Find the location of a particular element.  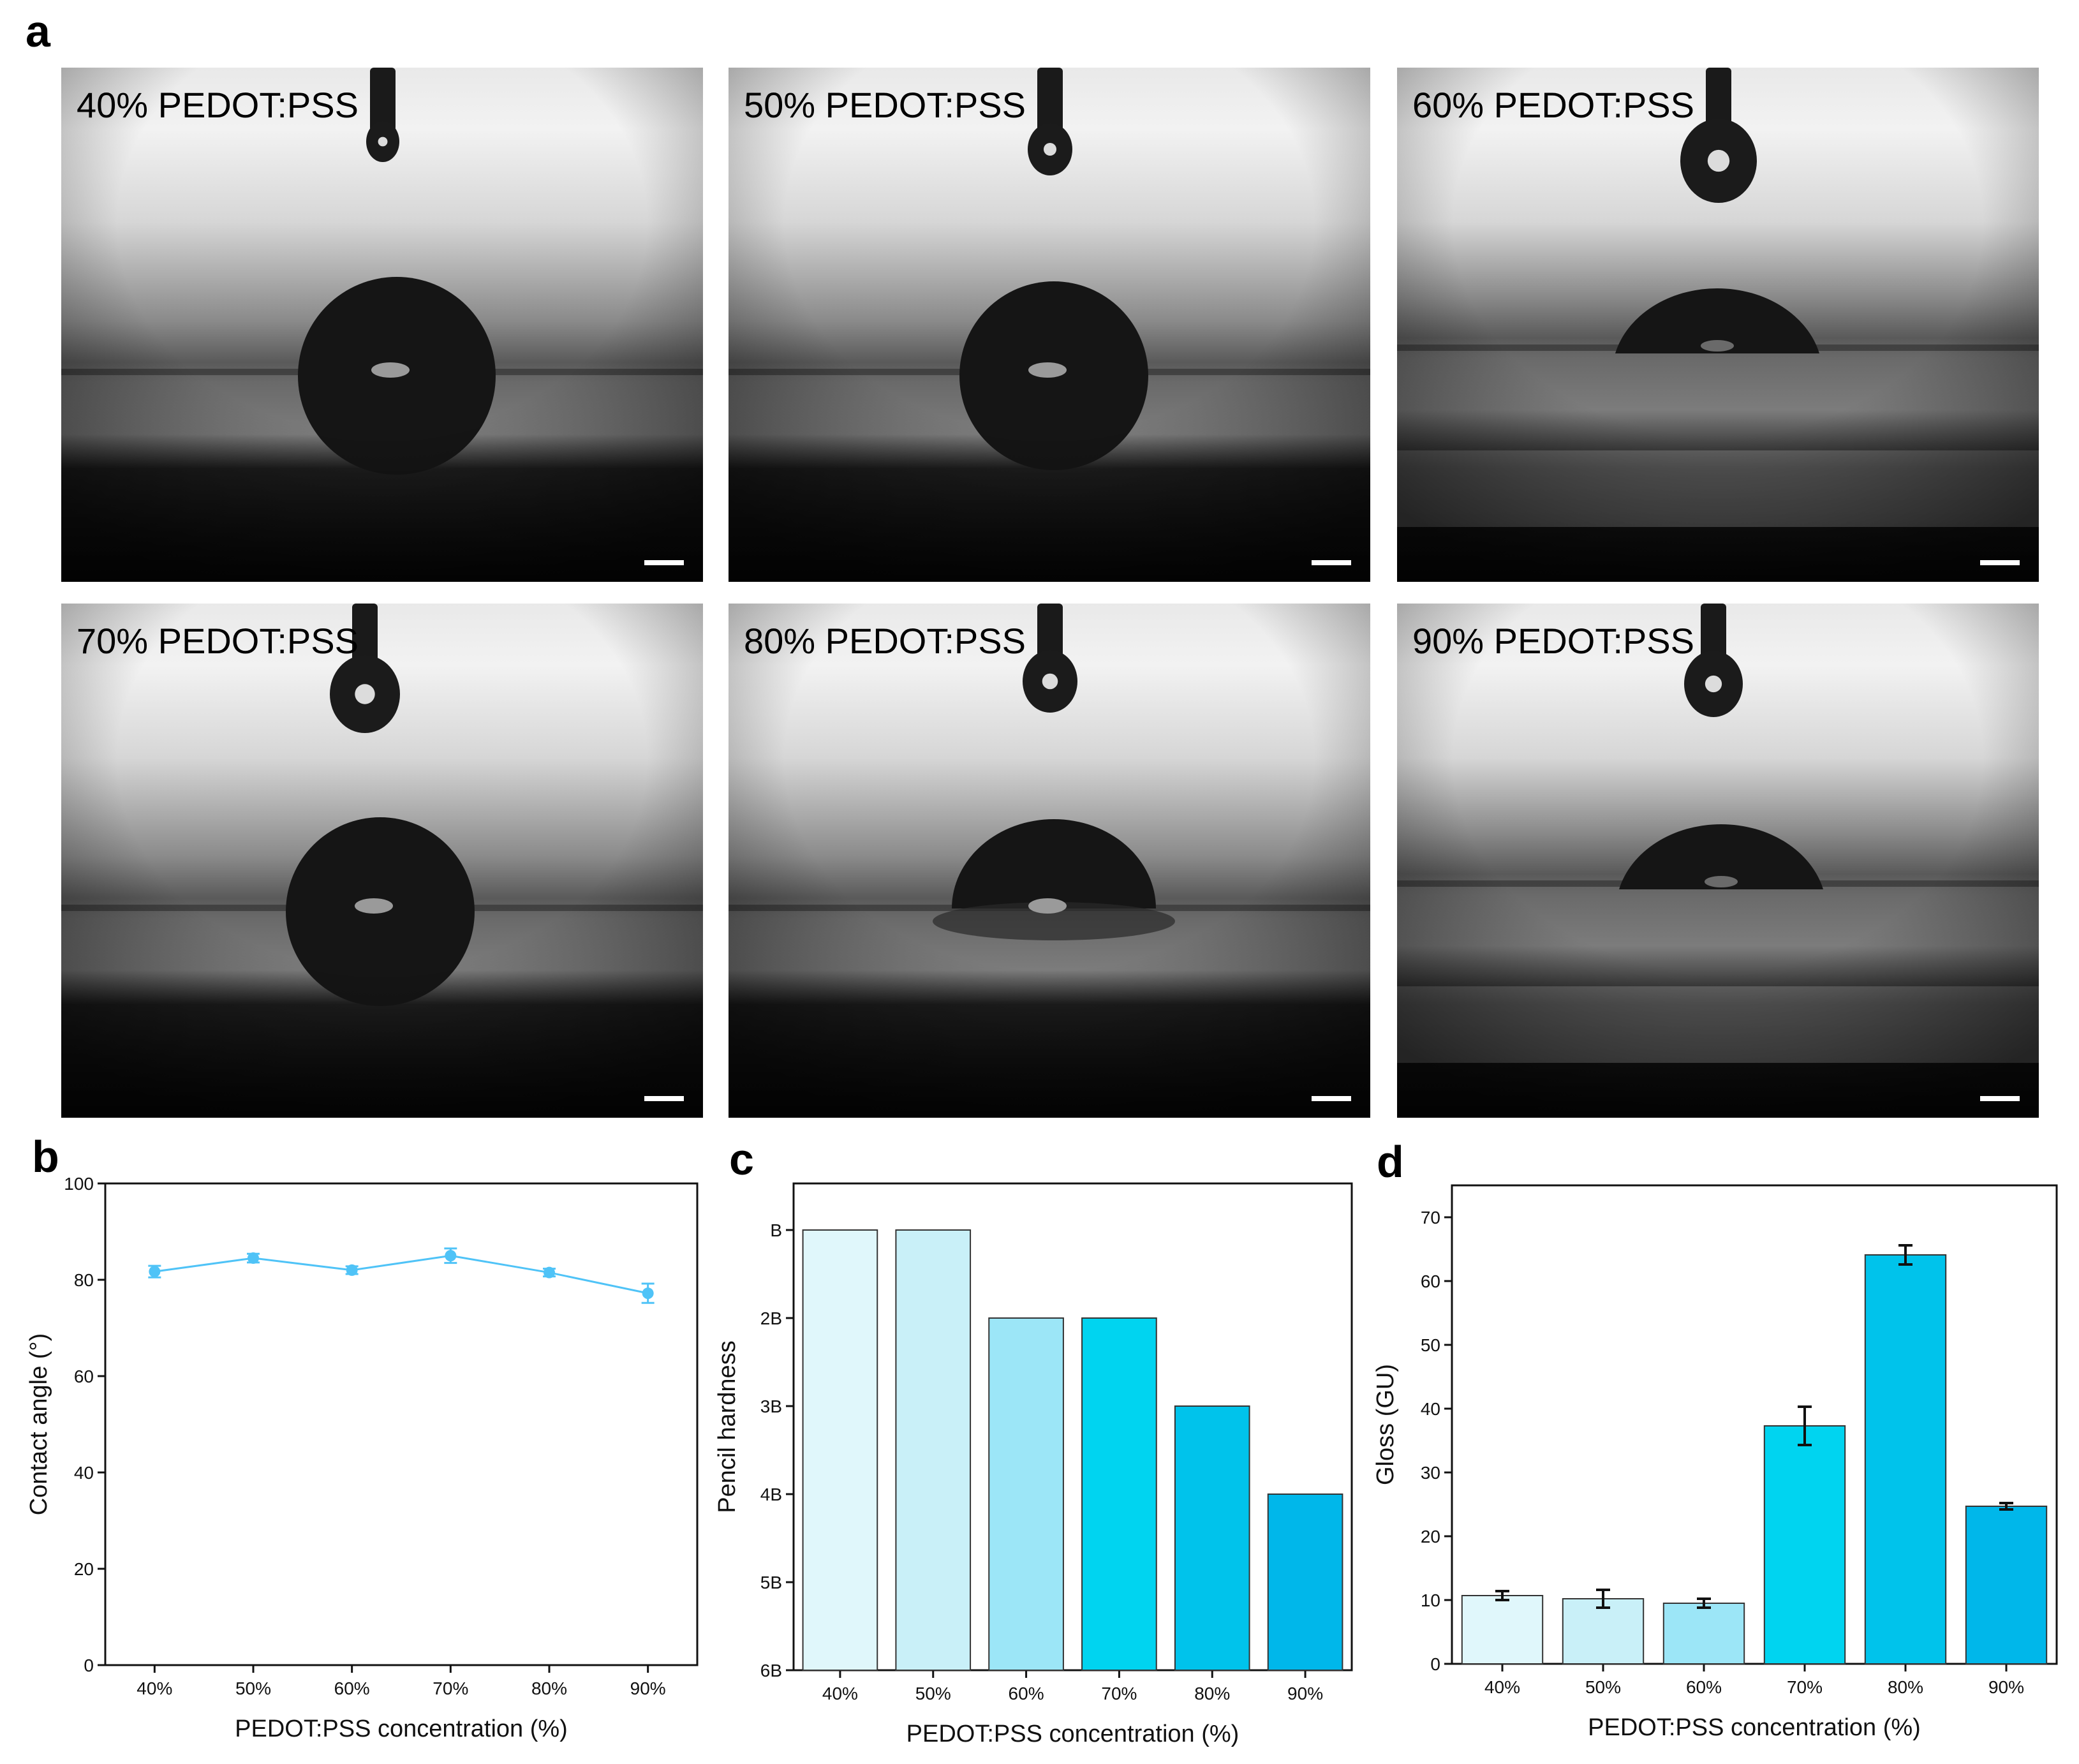

droplet-photo: 80% PEDOT:PSS is located at coordinates (1050, 861).